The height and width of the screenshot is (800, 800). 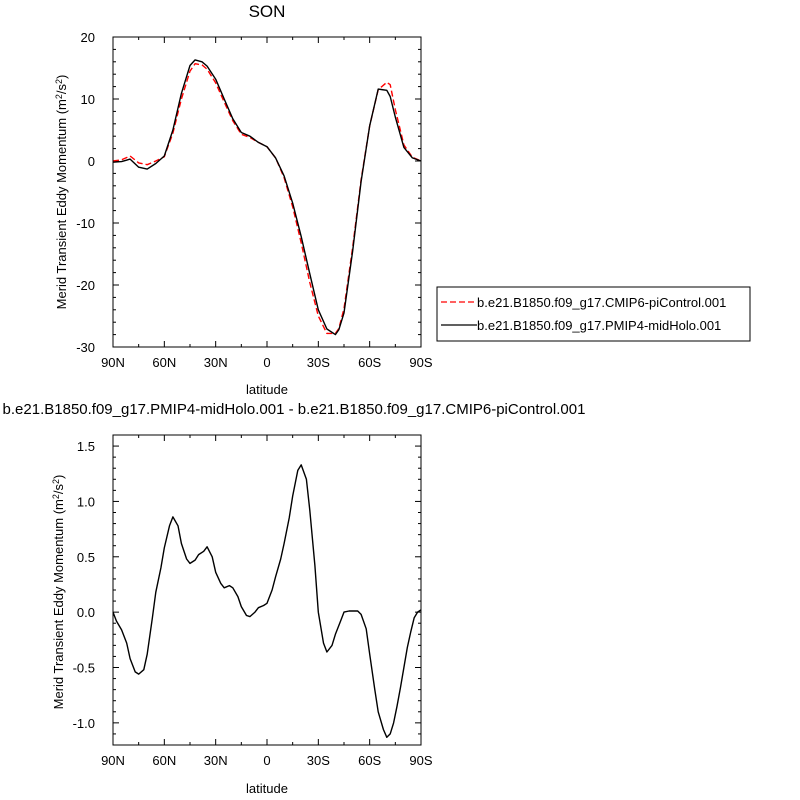 I want to click on bottom-x-tick-labels: 90N 60N 30N 0 30S 60S 90S, so click(x=267, y=760).